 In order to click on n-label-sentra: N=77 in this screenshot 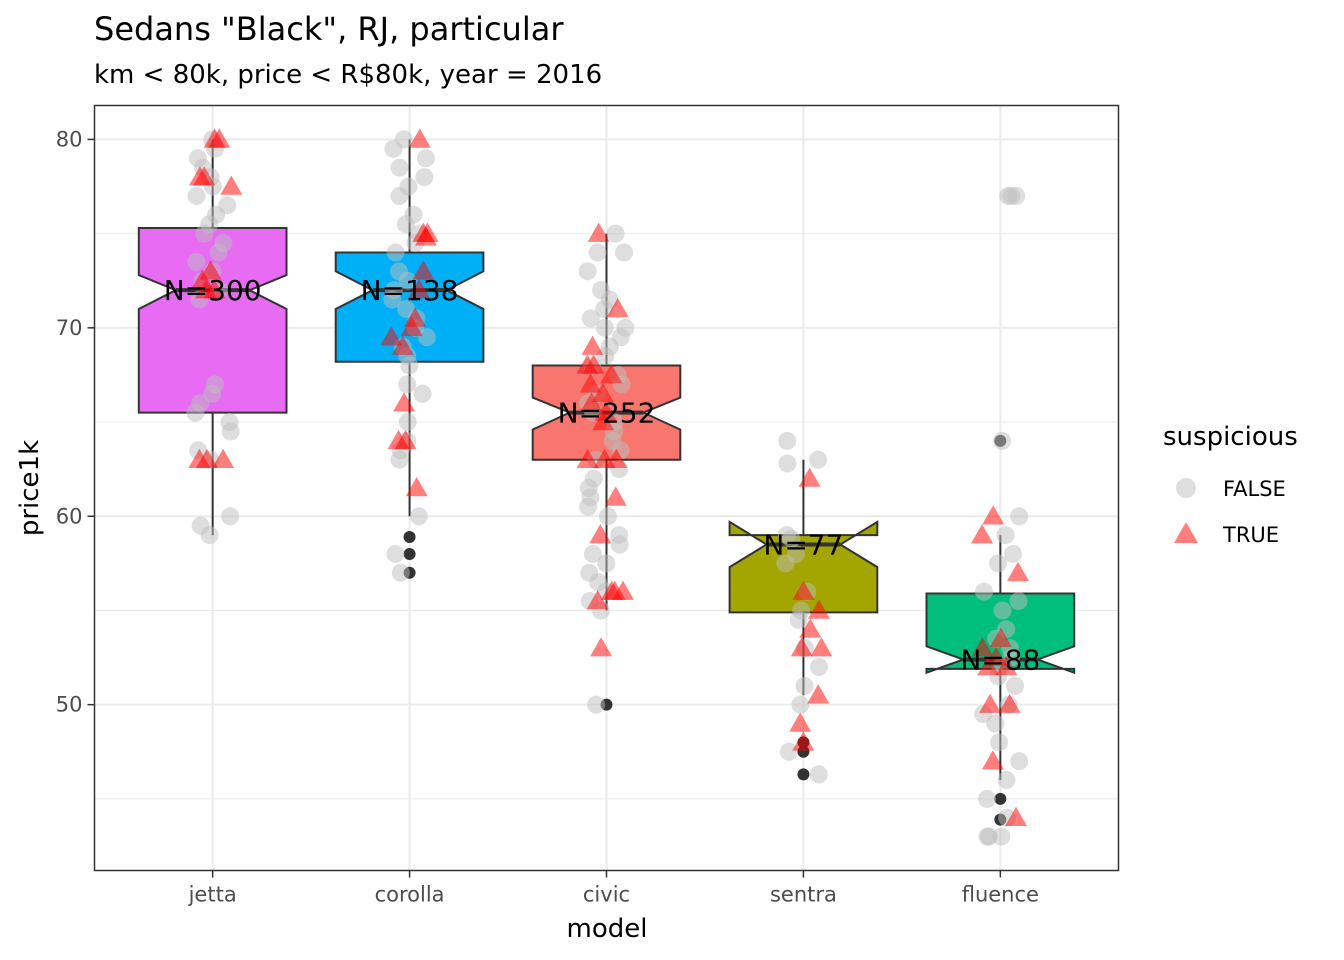, I will do `click(803, 545)`.